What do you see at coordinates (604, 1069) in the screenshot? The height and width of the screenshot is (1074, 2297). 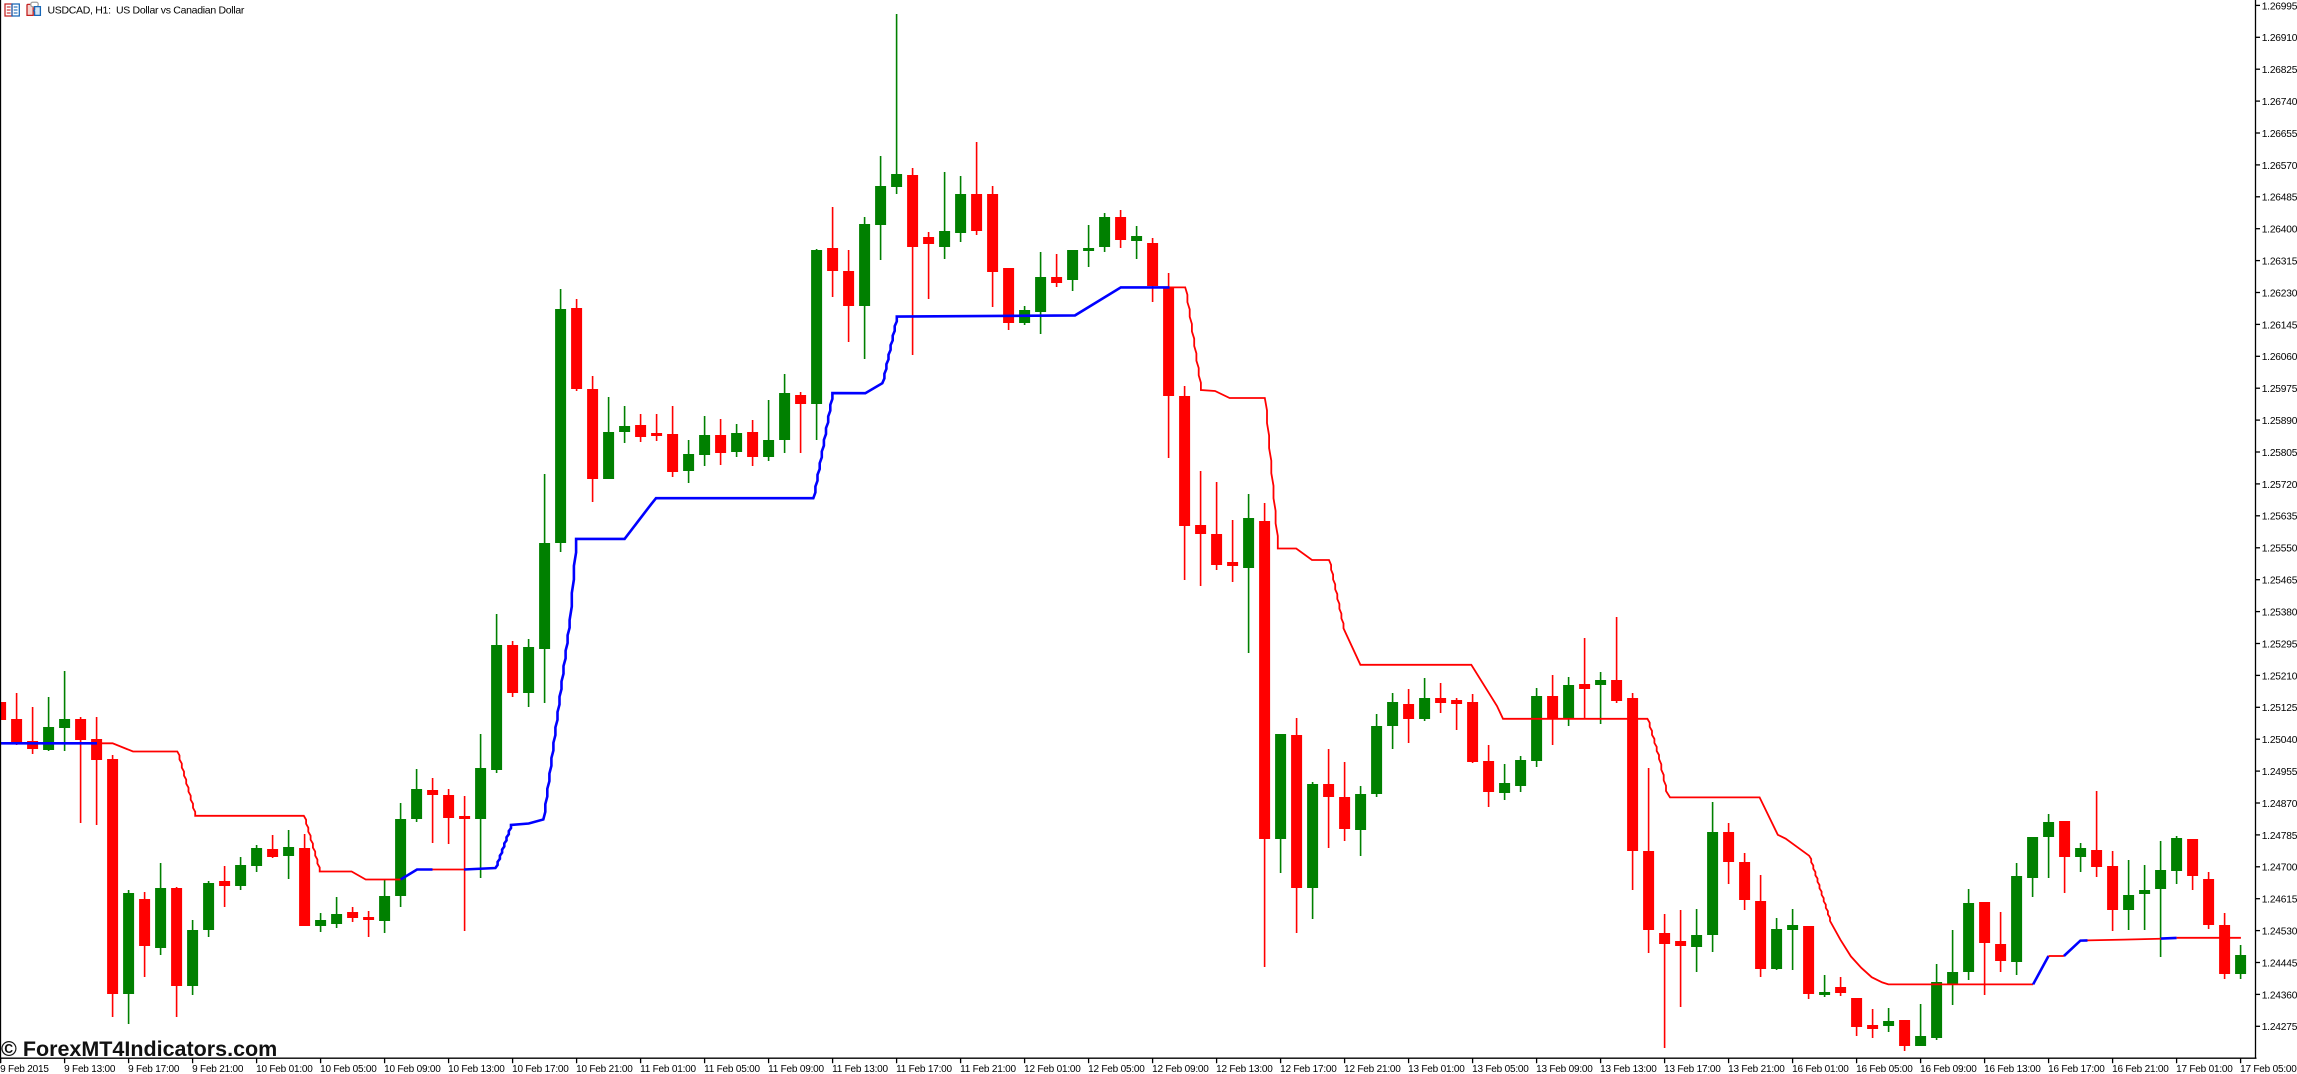 I see `svg-text: 10 Feb 21:00` at bounding box center [604, 1069].